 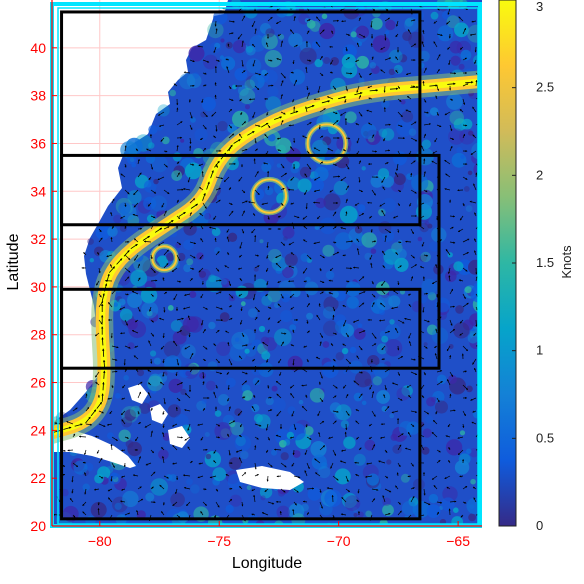 What do you see at coordinates (545, 437) in the screenshot?
I see `colorbar-tick-label: 0.5` at bounding box center [545, 437].